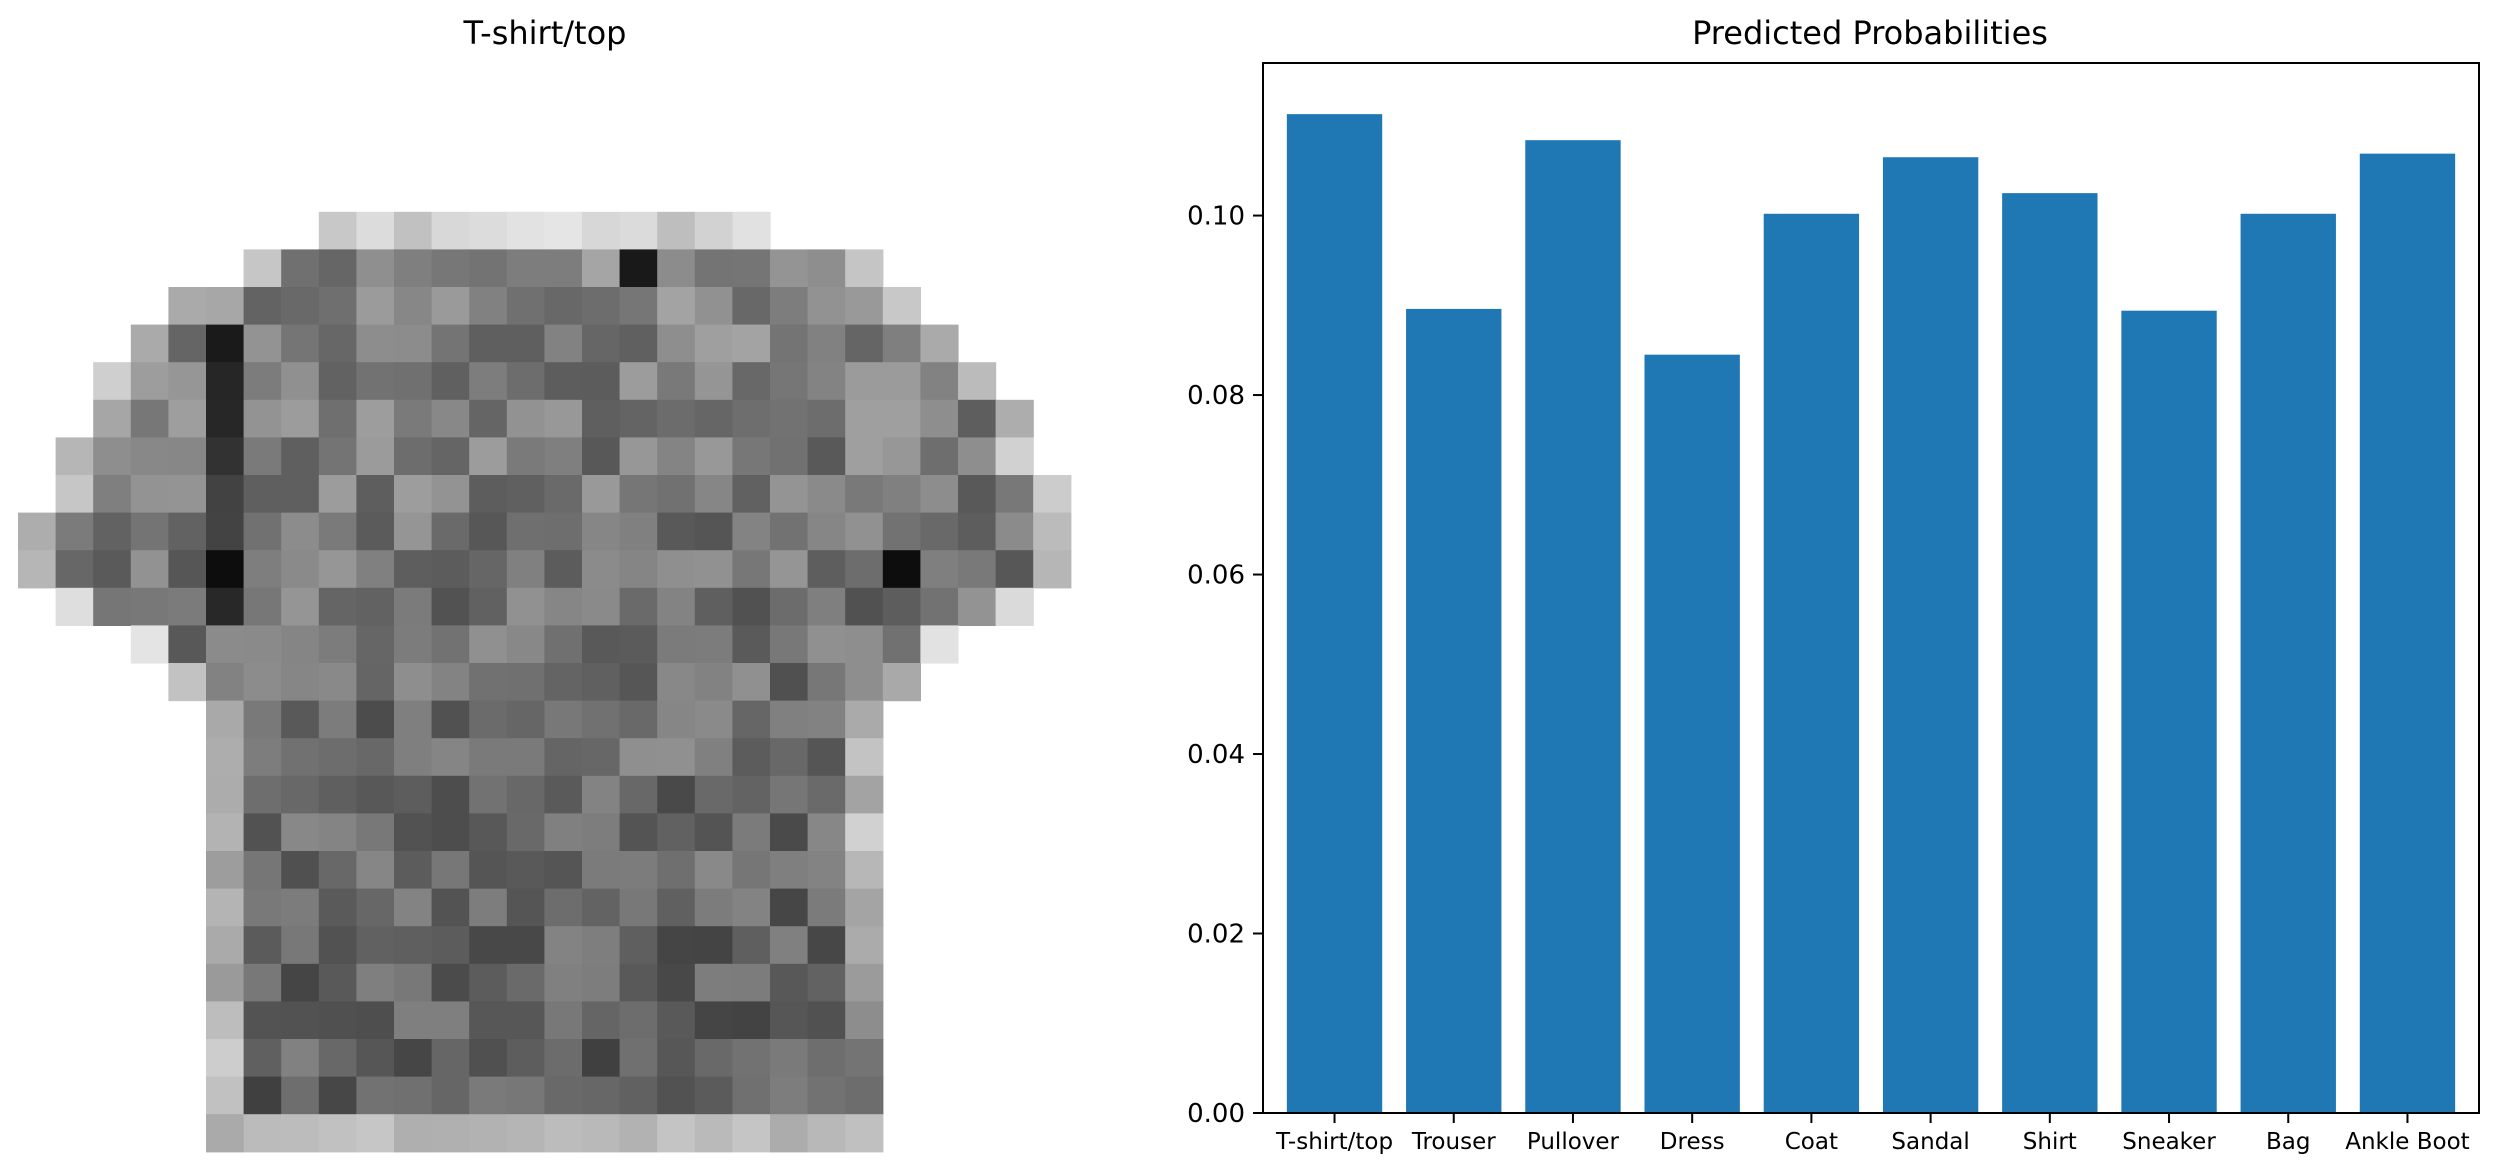 The height and width of the screenshot is (1175, 2497). I want to click on x-tick-label: Coat, so click(1811, 1142).